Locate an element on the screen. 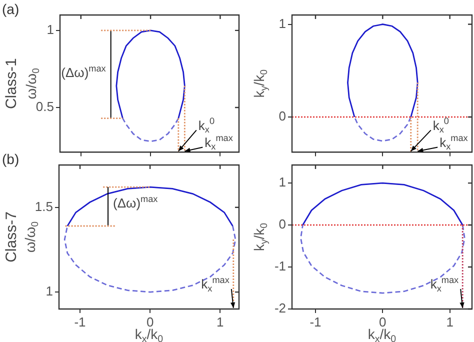 Image resolution: width=474 pixels, height=342 pixels. y-tick-label: 0.5 is located at coordinates (45, 106).